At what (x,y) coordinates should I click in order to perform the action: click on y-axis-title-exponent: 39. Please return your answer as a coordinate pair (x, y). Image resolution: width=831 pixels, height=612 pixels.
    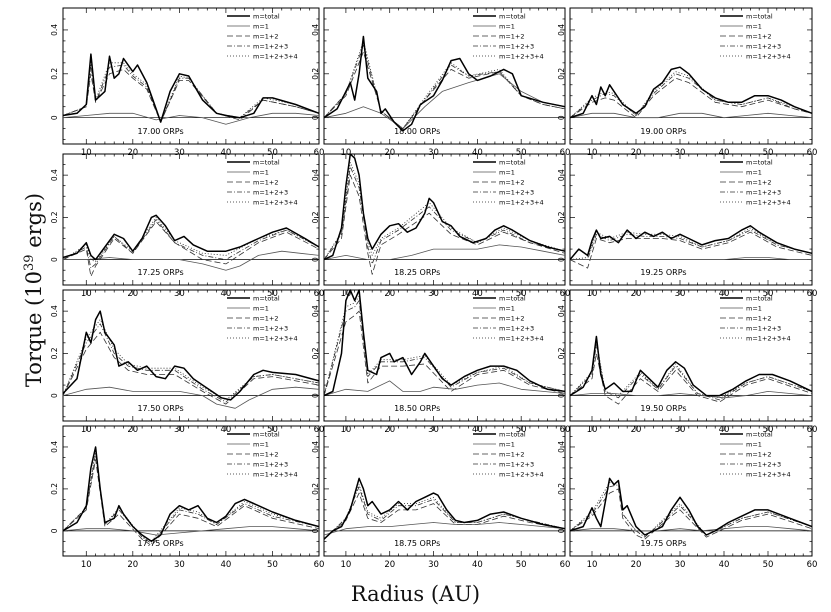
    Looking at the image, I should click on (29, 263).